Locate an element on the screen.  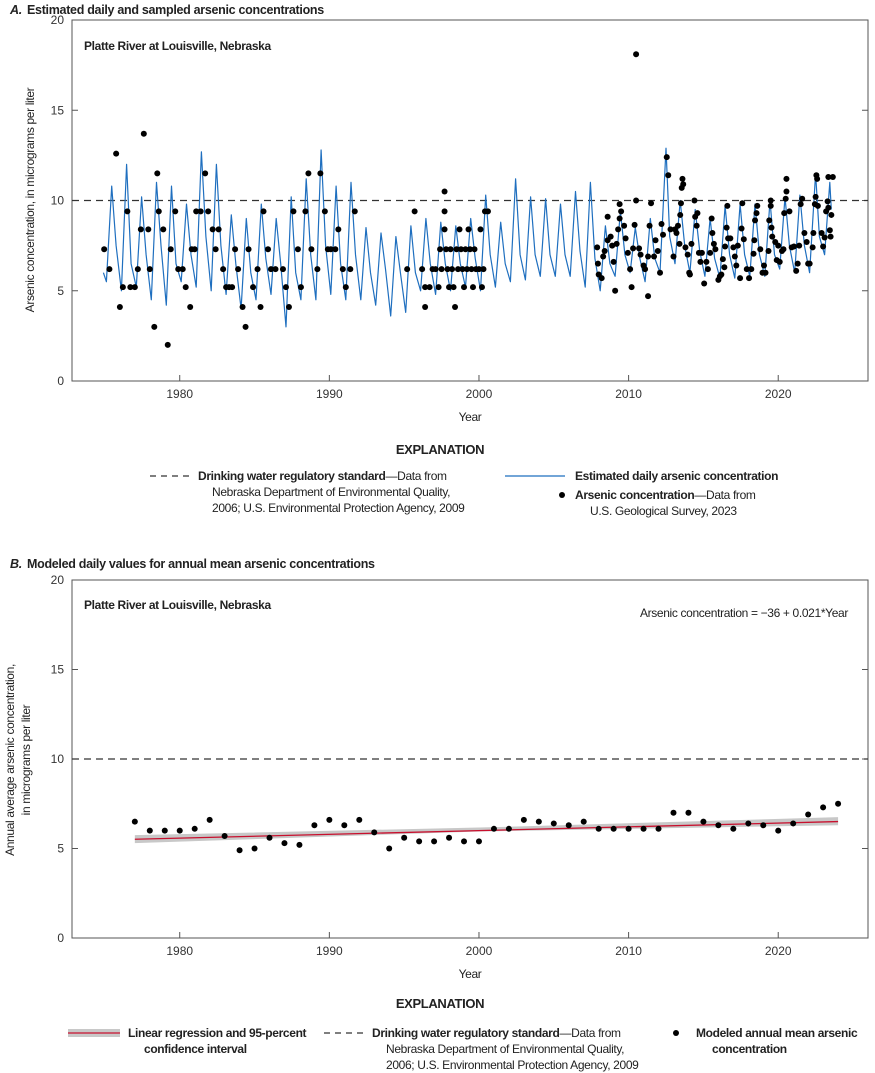
panel-b-y-axis-label-line2: in micrograms per liter is located at coordinates (26, 759).